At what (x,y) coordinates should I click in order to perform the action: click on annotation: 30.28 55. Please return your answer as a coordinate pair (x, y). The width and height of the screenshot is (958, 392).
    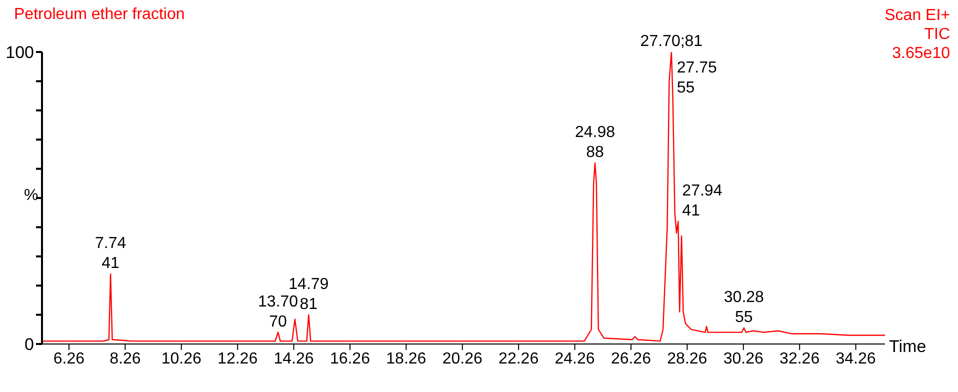
    Looking at the image, I should click on (744, 307).